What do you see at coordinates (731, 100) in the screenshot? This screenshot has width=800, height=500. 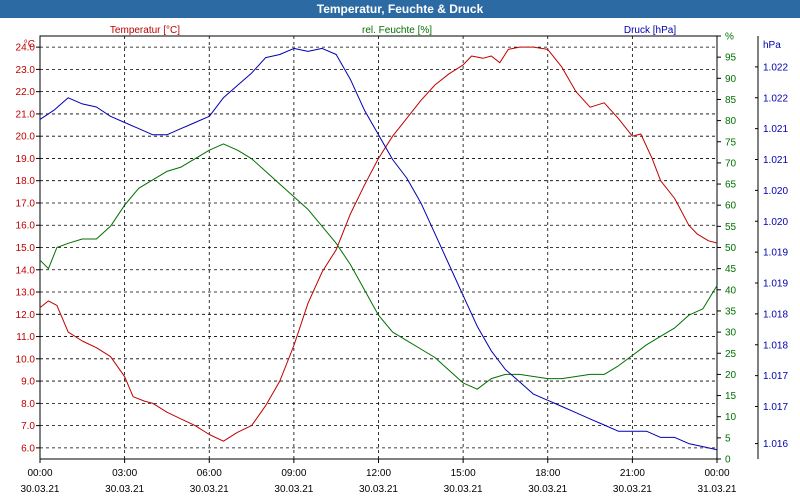 I see `mid-axis-tick-label: 85` at bounding box center [731, 100].